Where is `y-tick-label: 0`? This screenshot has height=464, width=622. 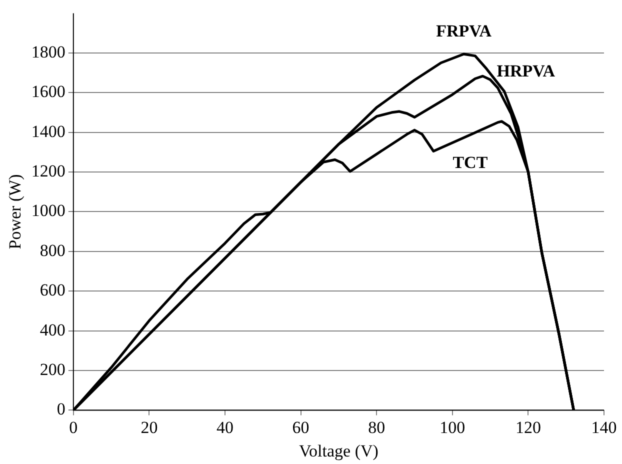
y-tick-label: 0 is located at coordinates (61, 409).